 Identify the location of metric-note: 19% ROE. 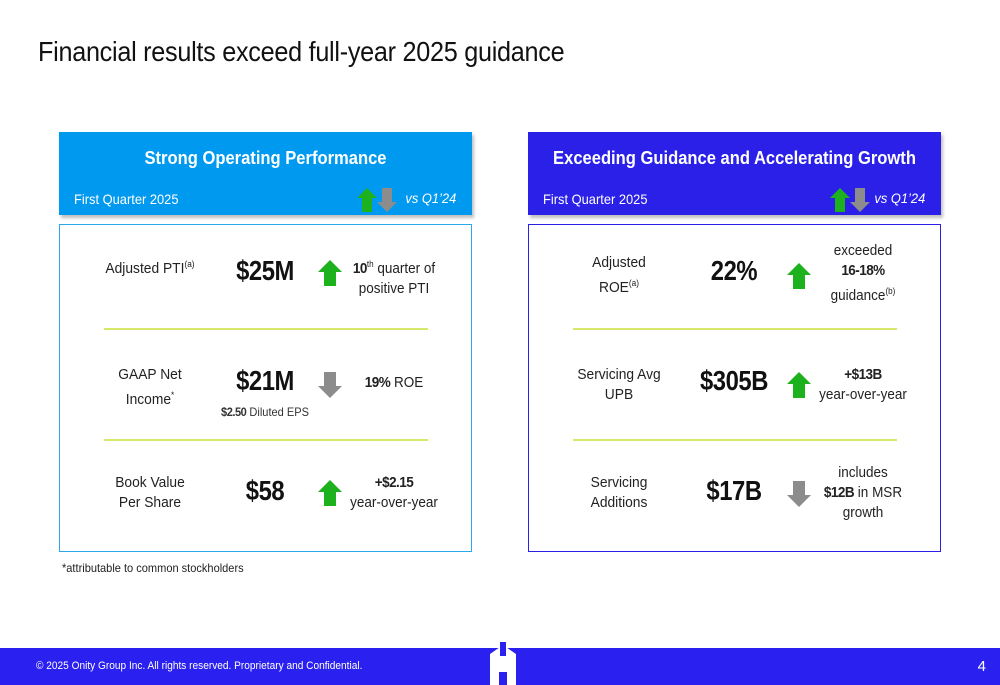
(394, 382).